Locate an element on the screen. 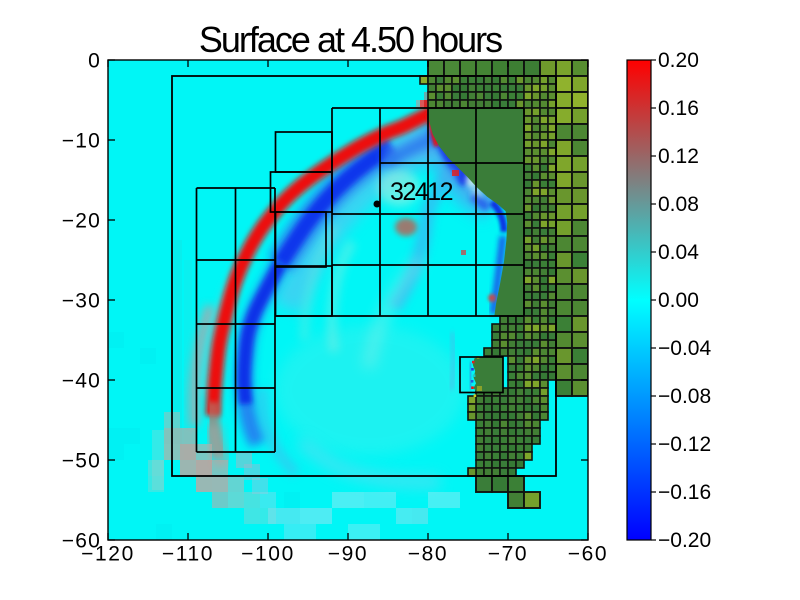 This screenshot has width=800, height=600. svg-text: −0.16 is located at coordinates (684, 492).